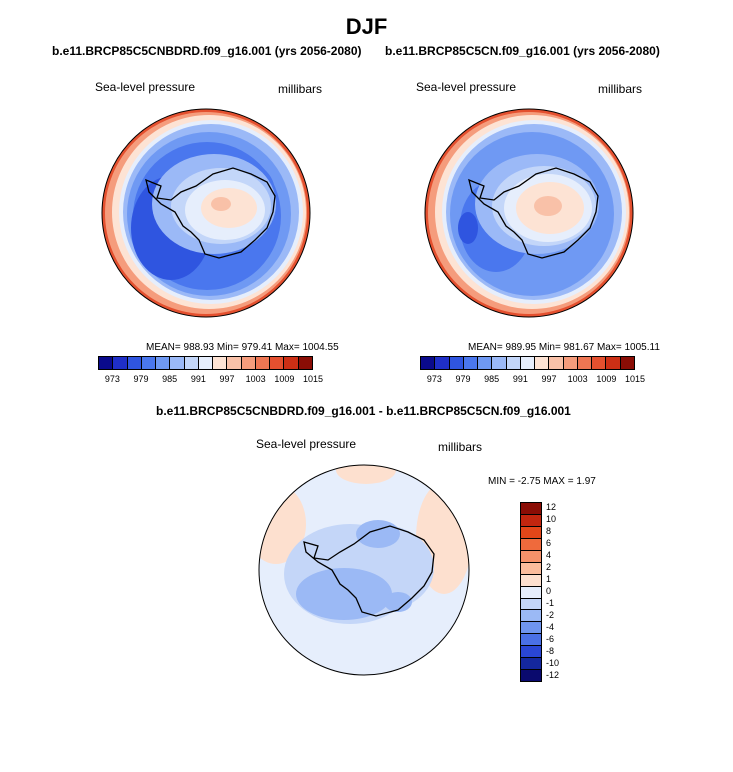 The height and width of the screenshot is (772, 733). What do you see at coordinates (549, 579) in the screenshot?
I see `colorbar-tick-label: 1` at bounding box center [549, 579].